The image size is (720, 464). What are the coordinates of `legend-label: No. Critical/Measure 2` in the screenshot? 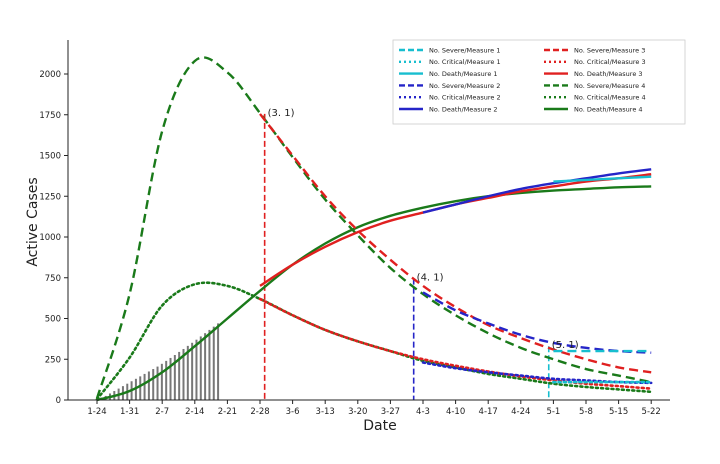 It's located at (465, 98).